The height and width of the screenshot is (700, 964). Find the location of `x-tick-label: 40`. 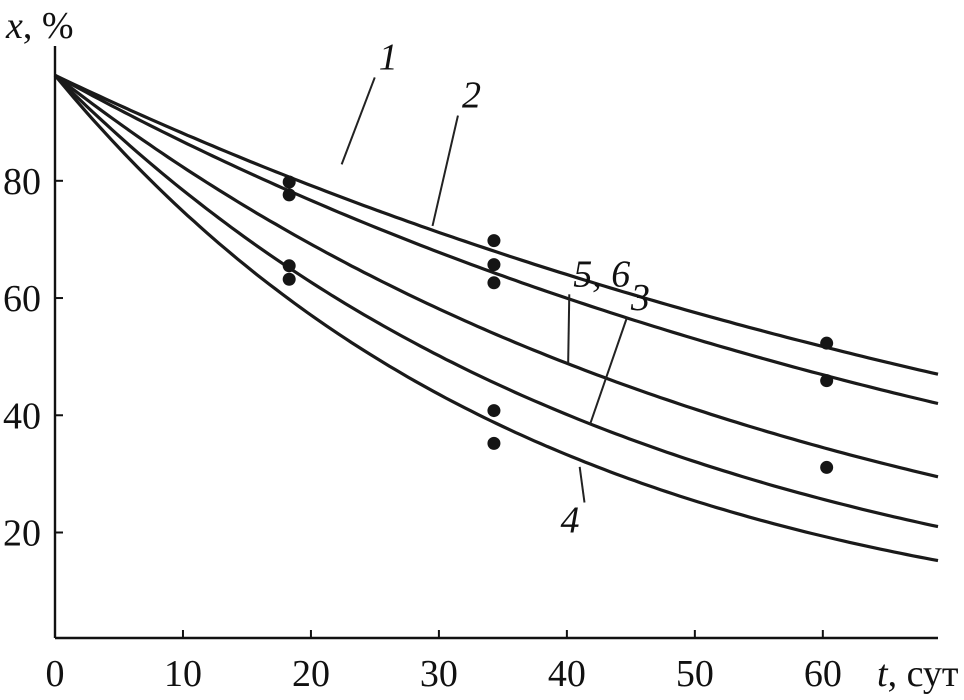

x-tick-label: 40 is located at coordinates (567, 674).